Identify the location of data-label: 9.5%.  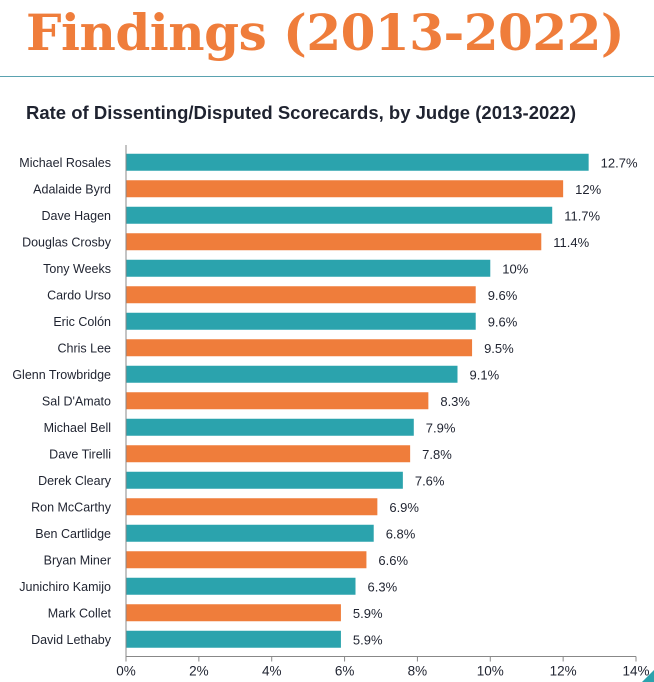
(499, 348).